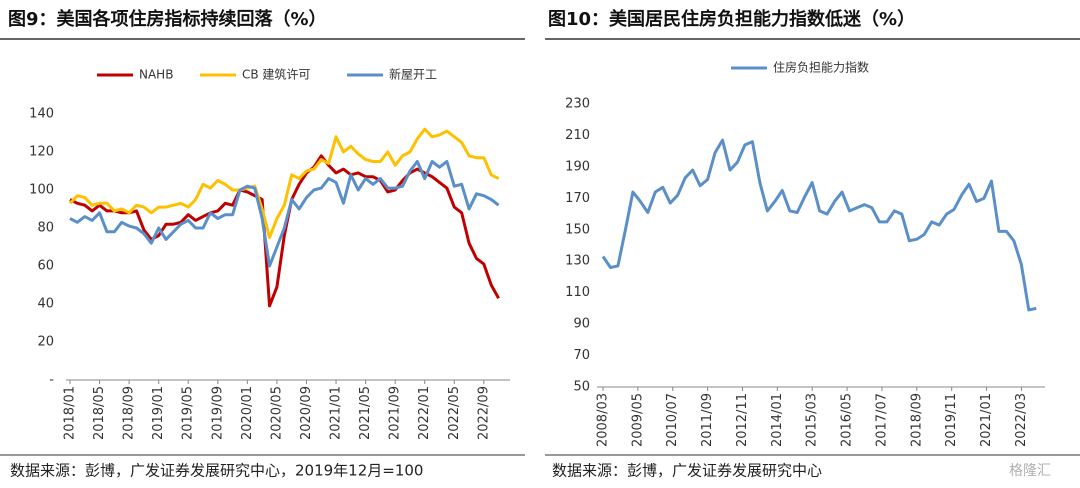  Describe the element at coordinates (247, 413) in the screenshot. I see `x-tick-label: 2020/01` at that location.